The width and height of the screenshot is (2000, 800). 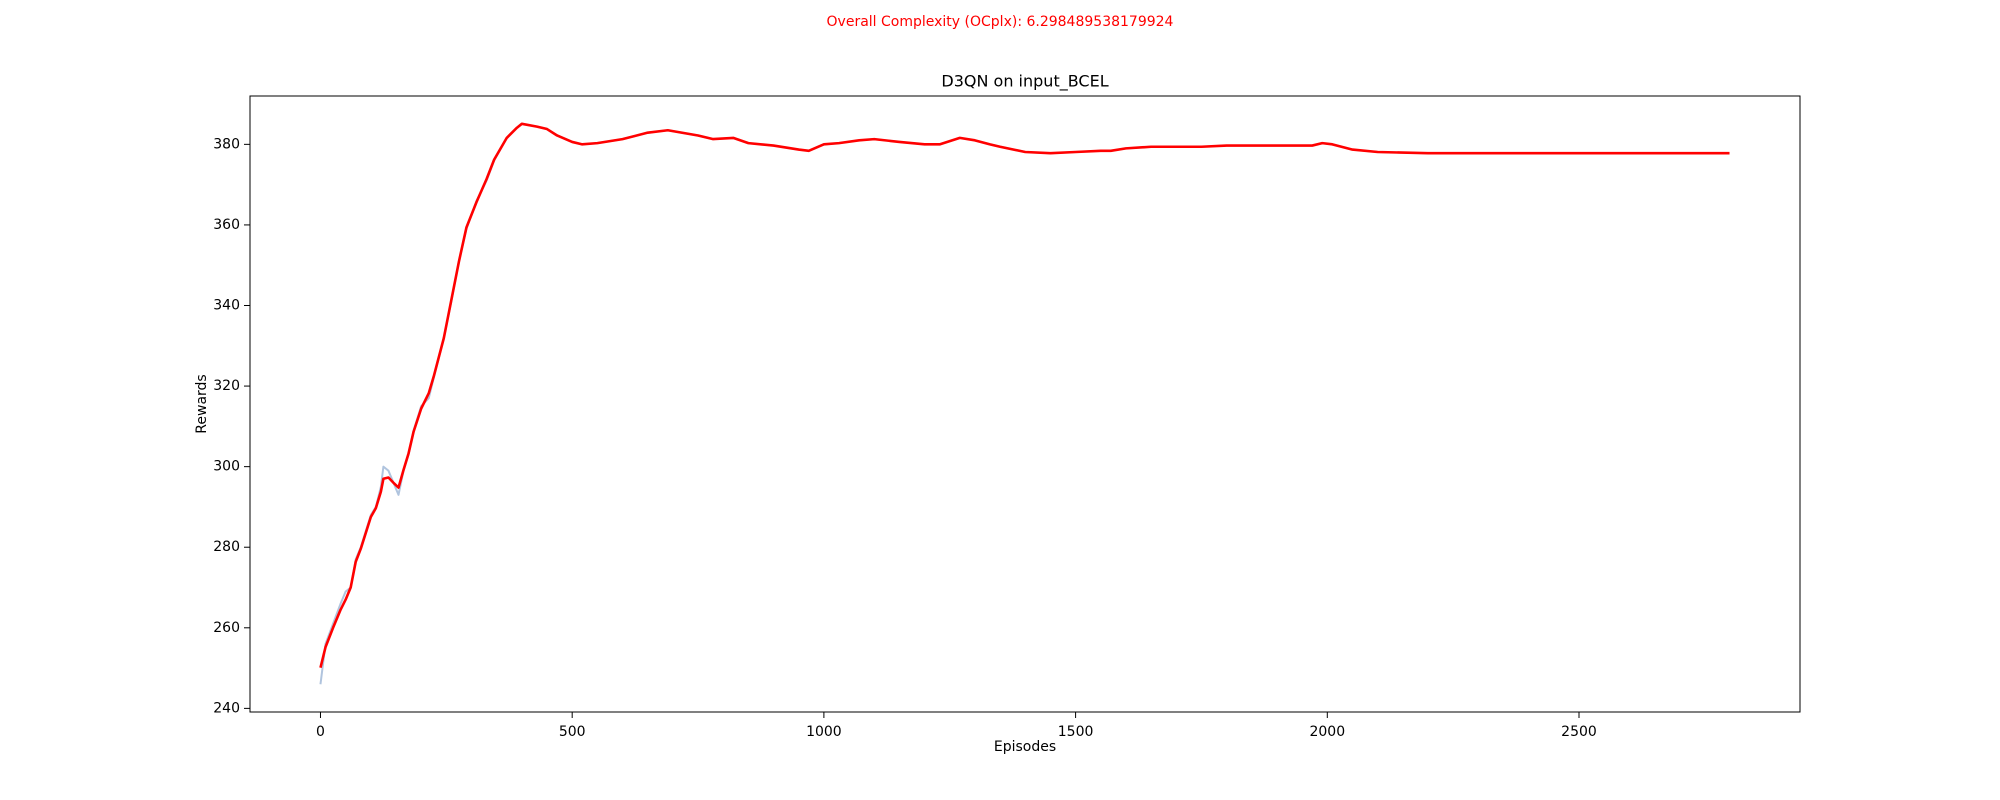 What do you see at coordinates (226, 144) in the screenshot?
I see `y-tick-label: 380` at bounding box center [226, 144].